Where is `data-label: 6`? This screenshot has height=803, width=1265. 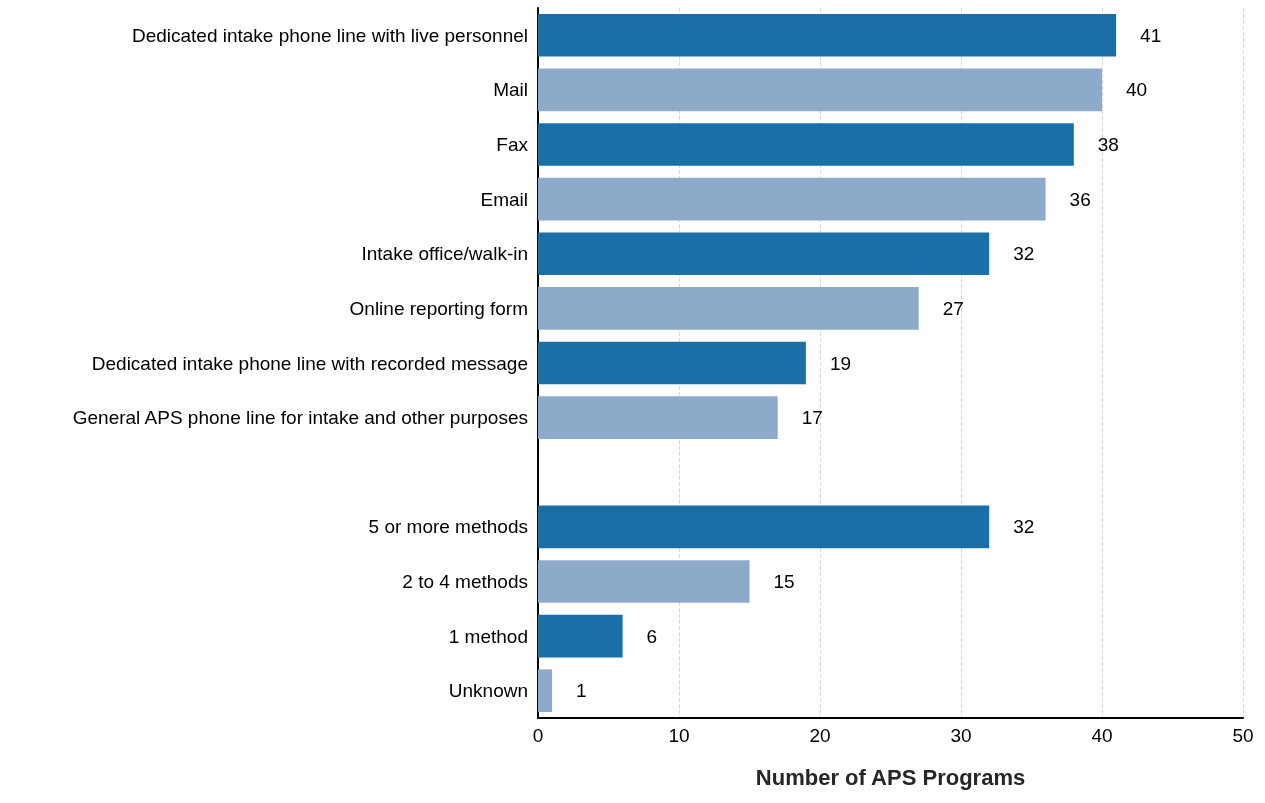 data-label: 6 is located at coordinates (652, 636).